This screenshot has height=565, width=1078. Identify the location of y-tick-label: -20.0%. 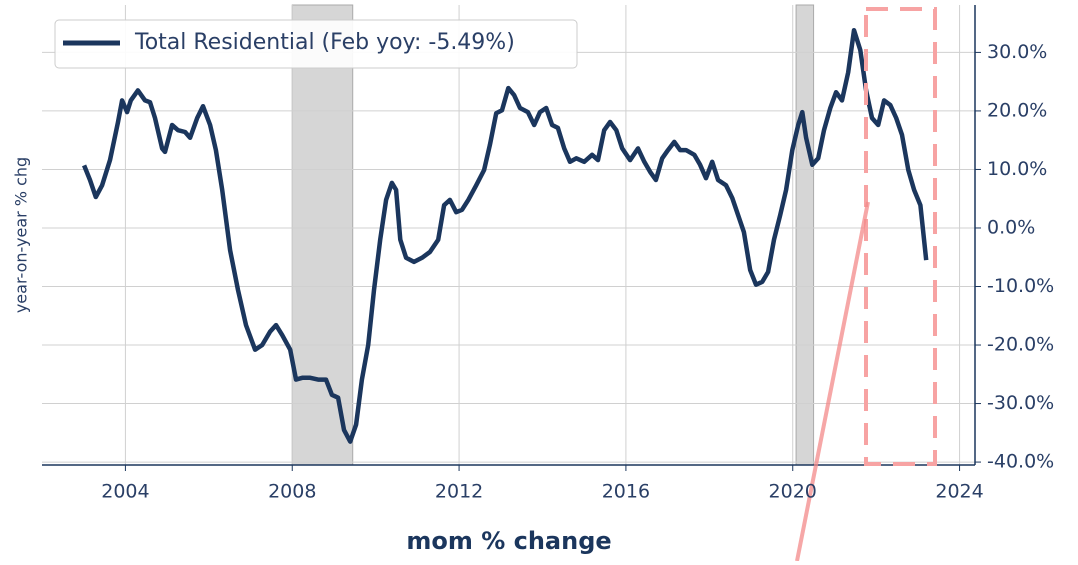
(1020, 345).